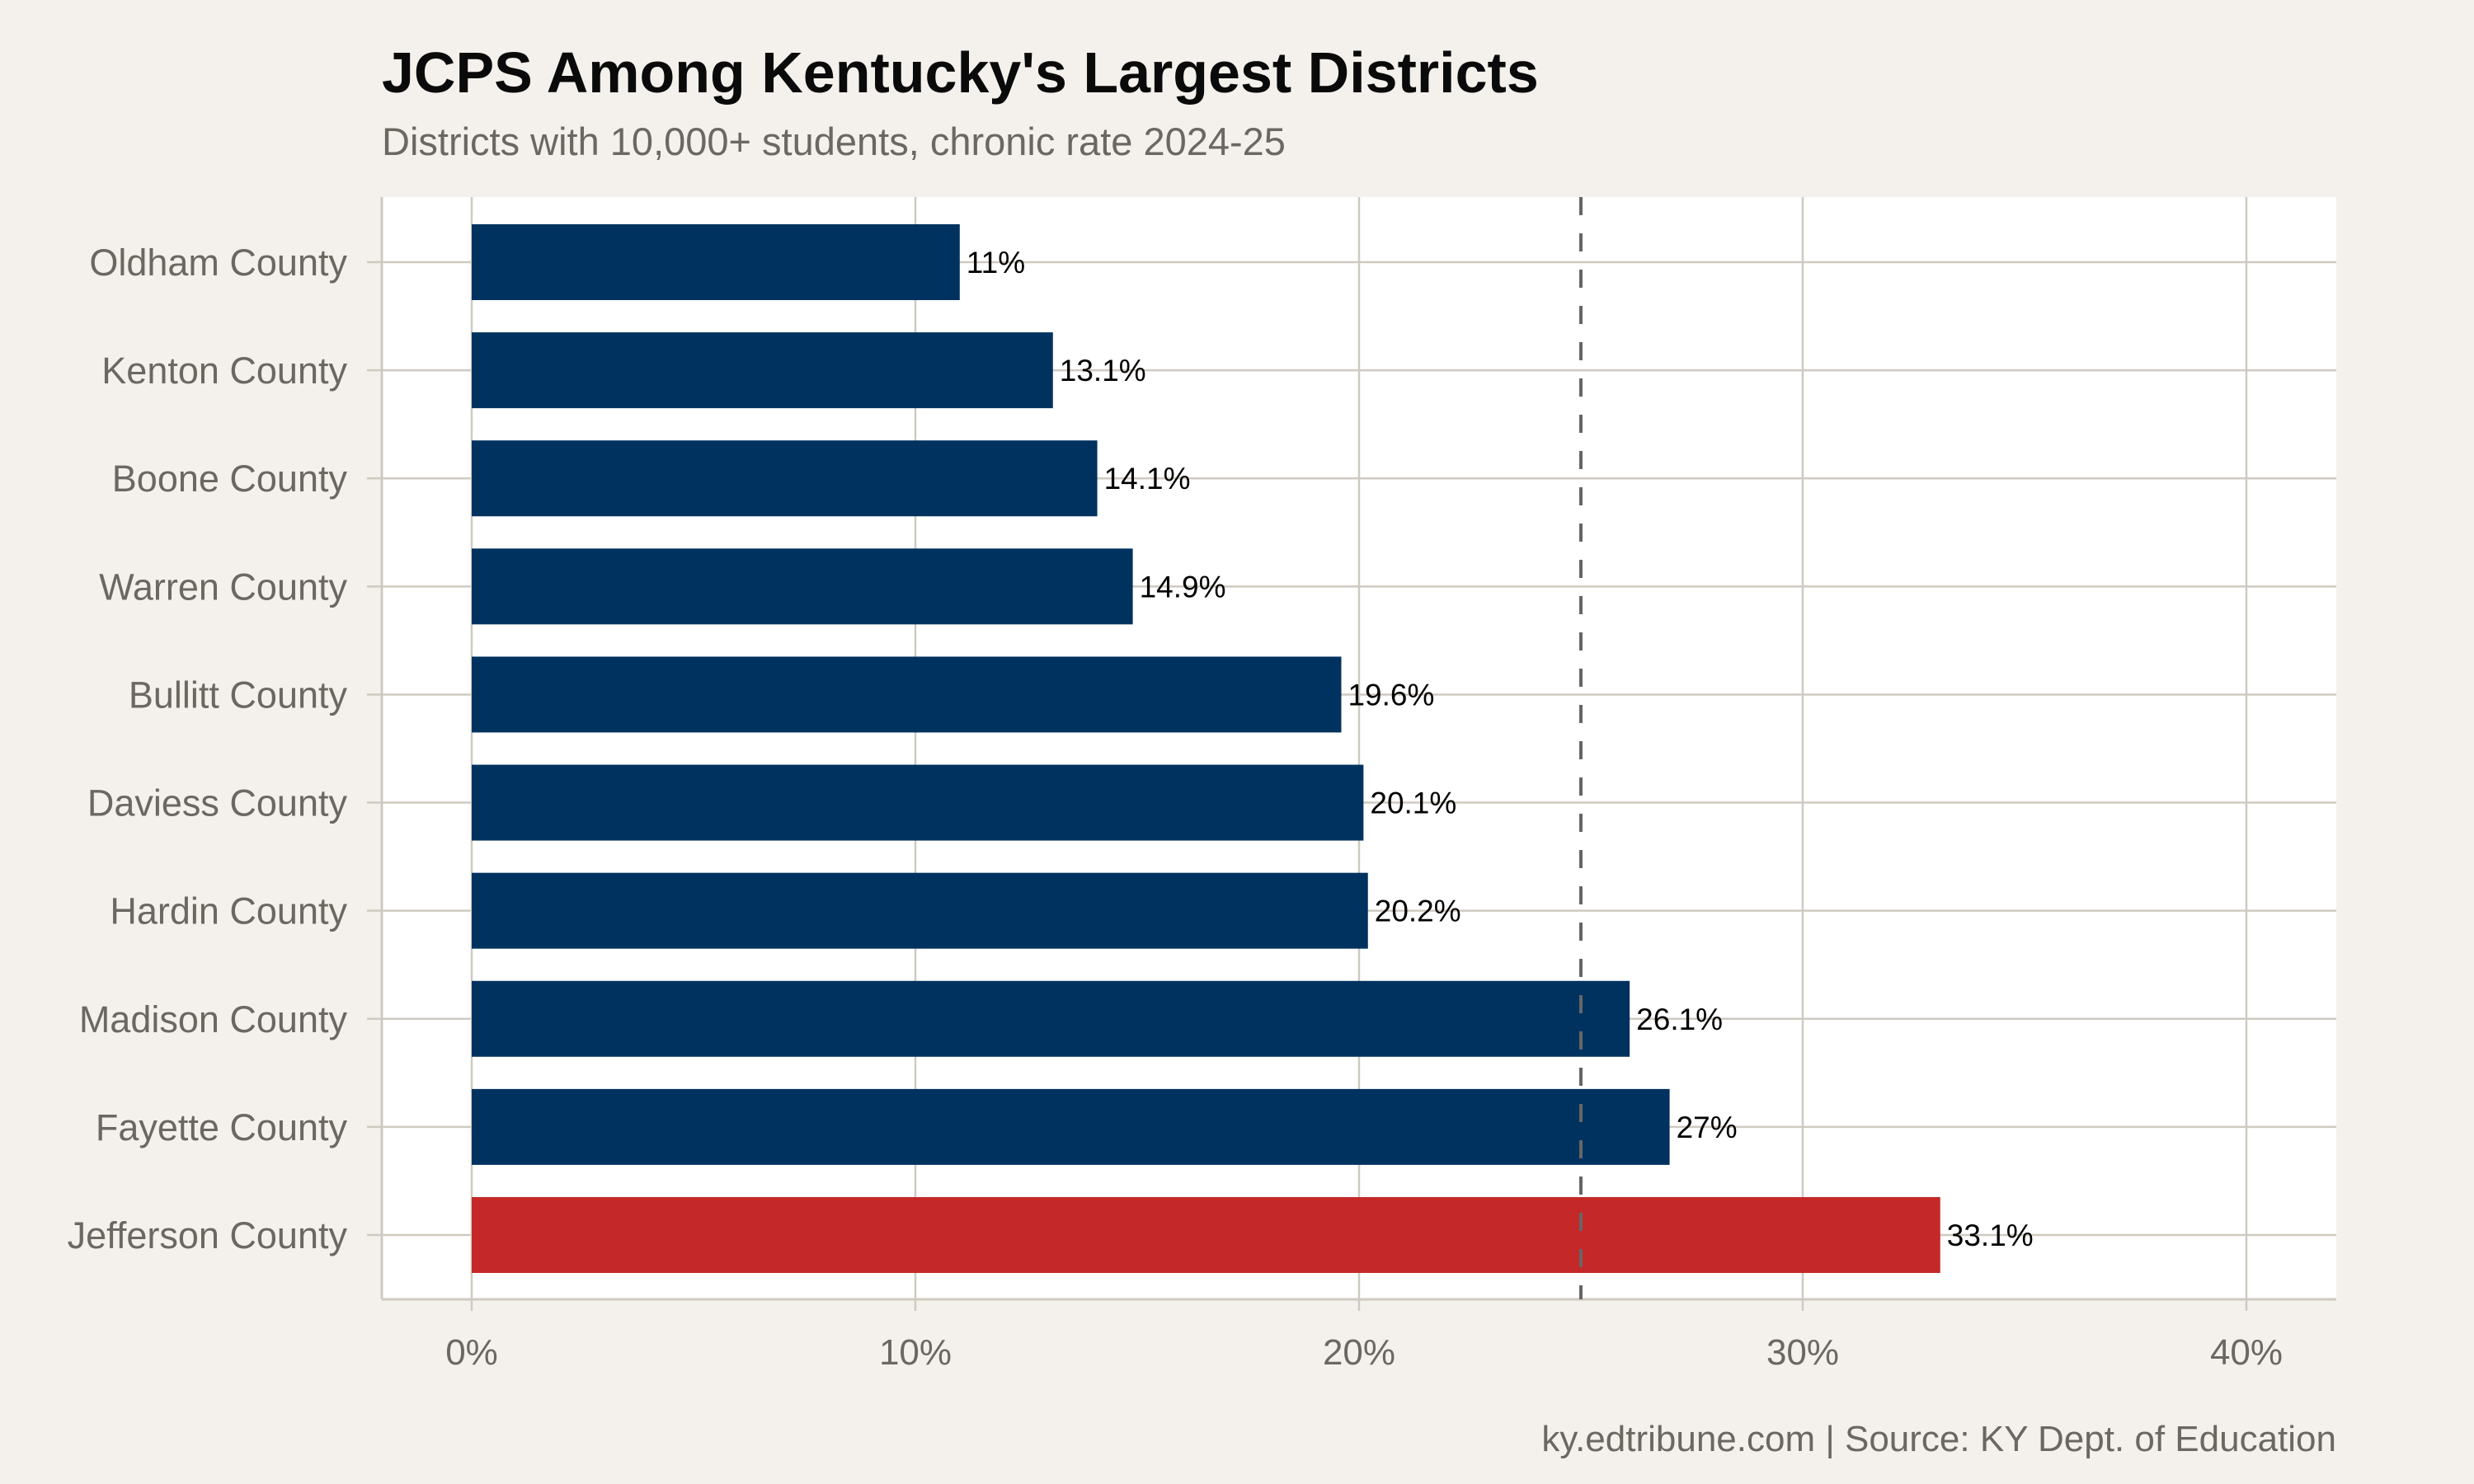 The height and width of the screenshot is (1484, 2474). I want to click on data-label: 14.1%, so click(1147, 478).